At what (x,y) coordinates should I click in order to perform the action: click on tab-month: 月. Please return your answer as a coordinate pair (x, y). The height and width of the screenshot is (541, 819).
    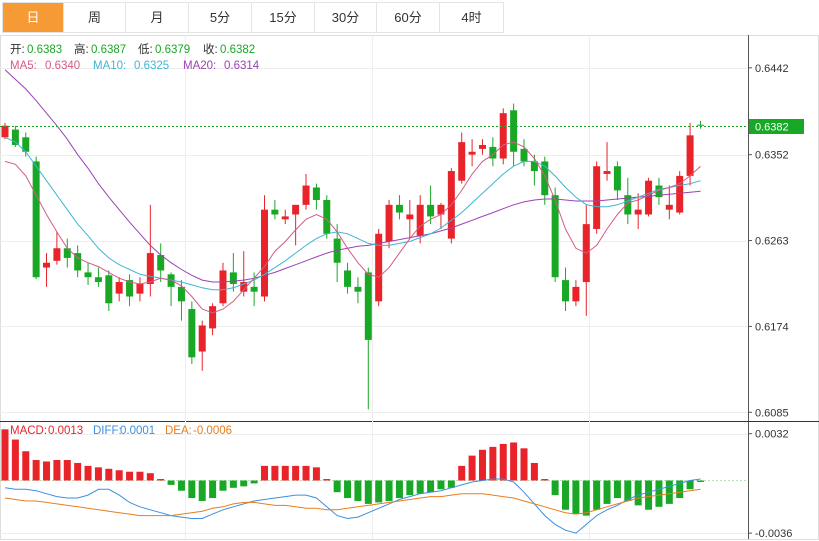
    Looking at the image, I should click on (157, 17).